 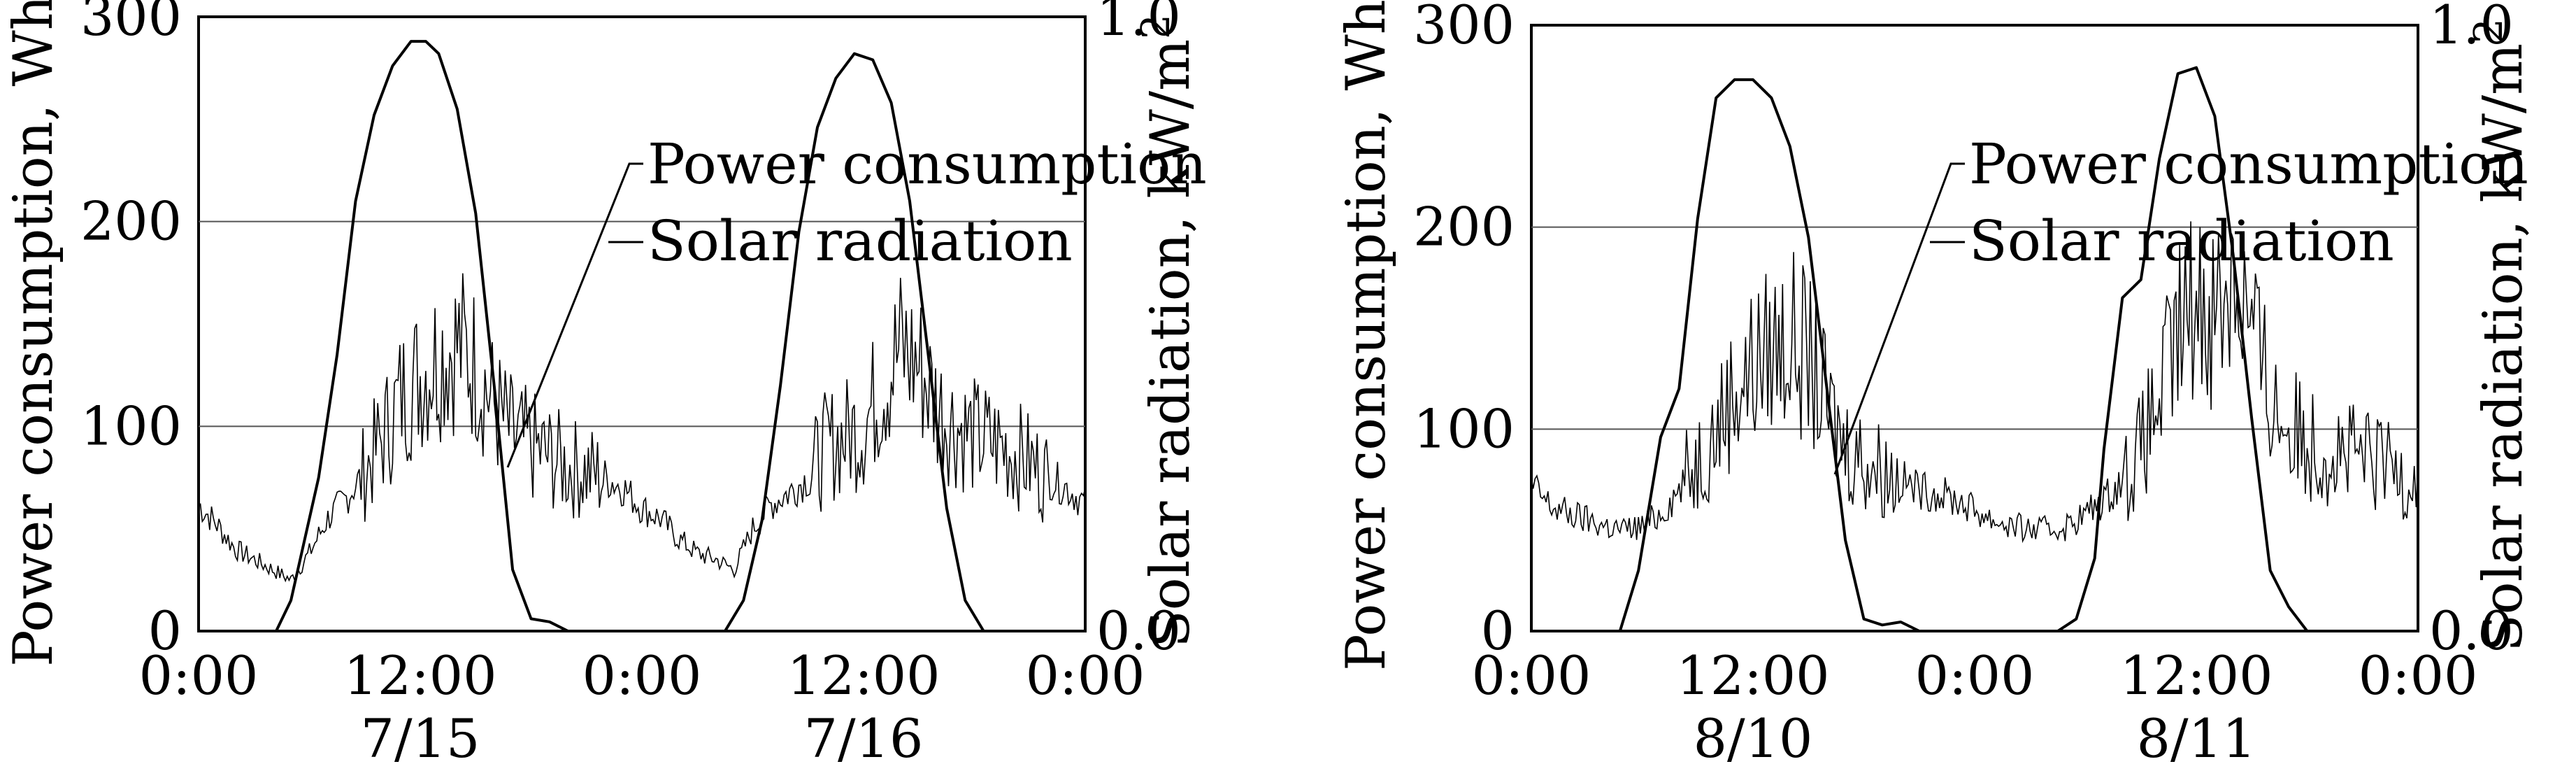 What do you see at coordinates (864, 739) in the screenshot?
I see `date-label: 7/16` at bounding box center [864, 739].